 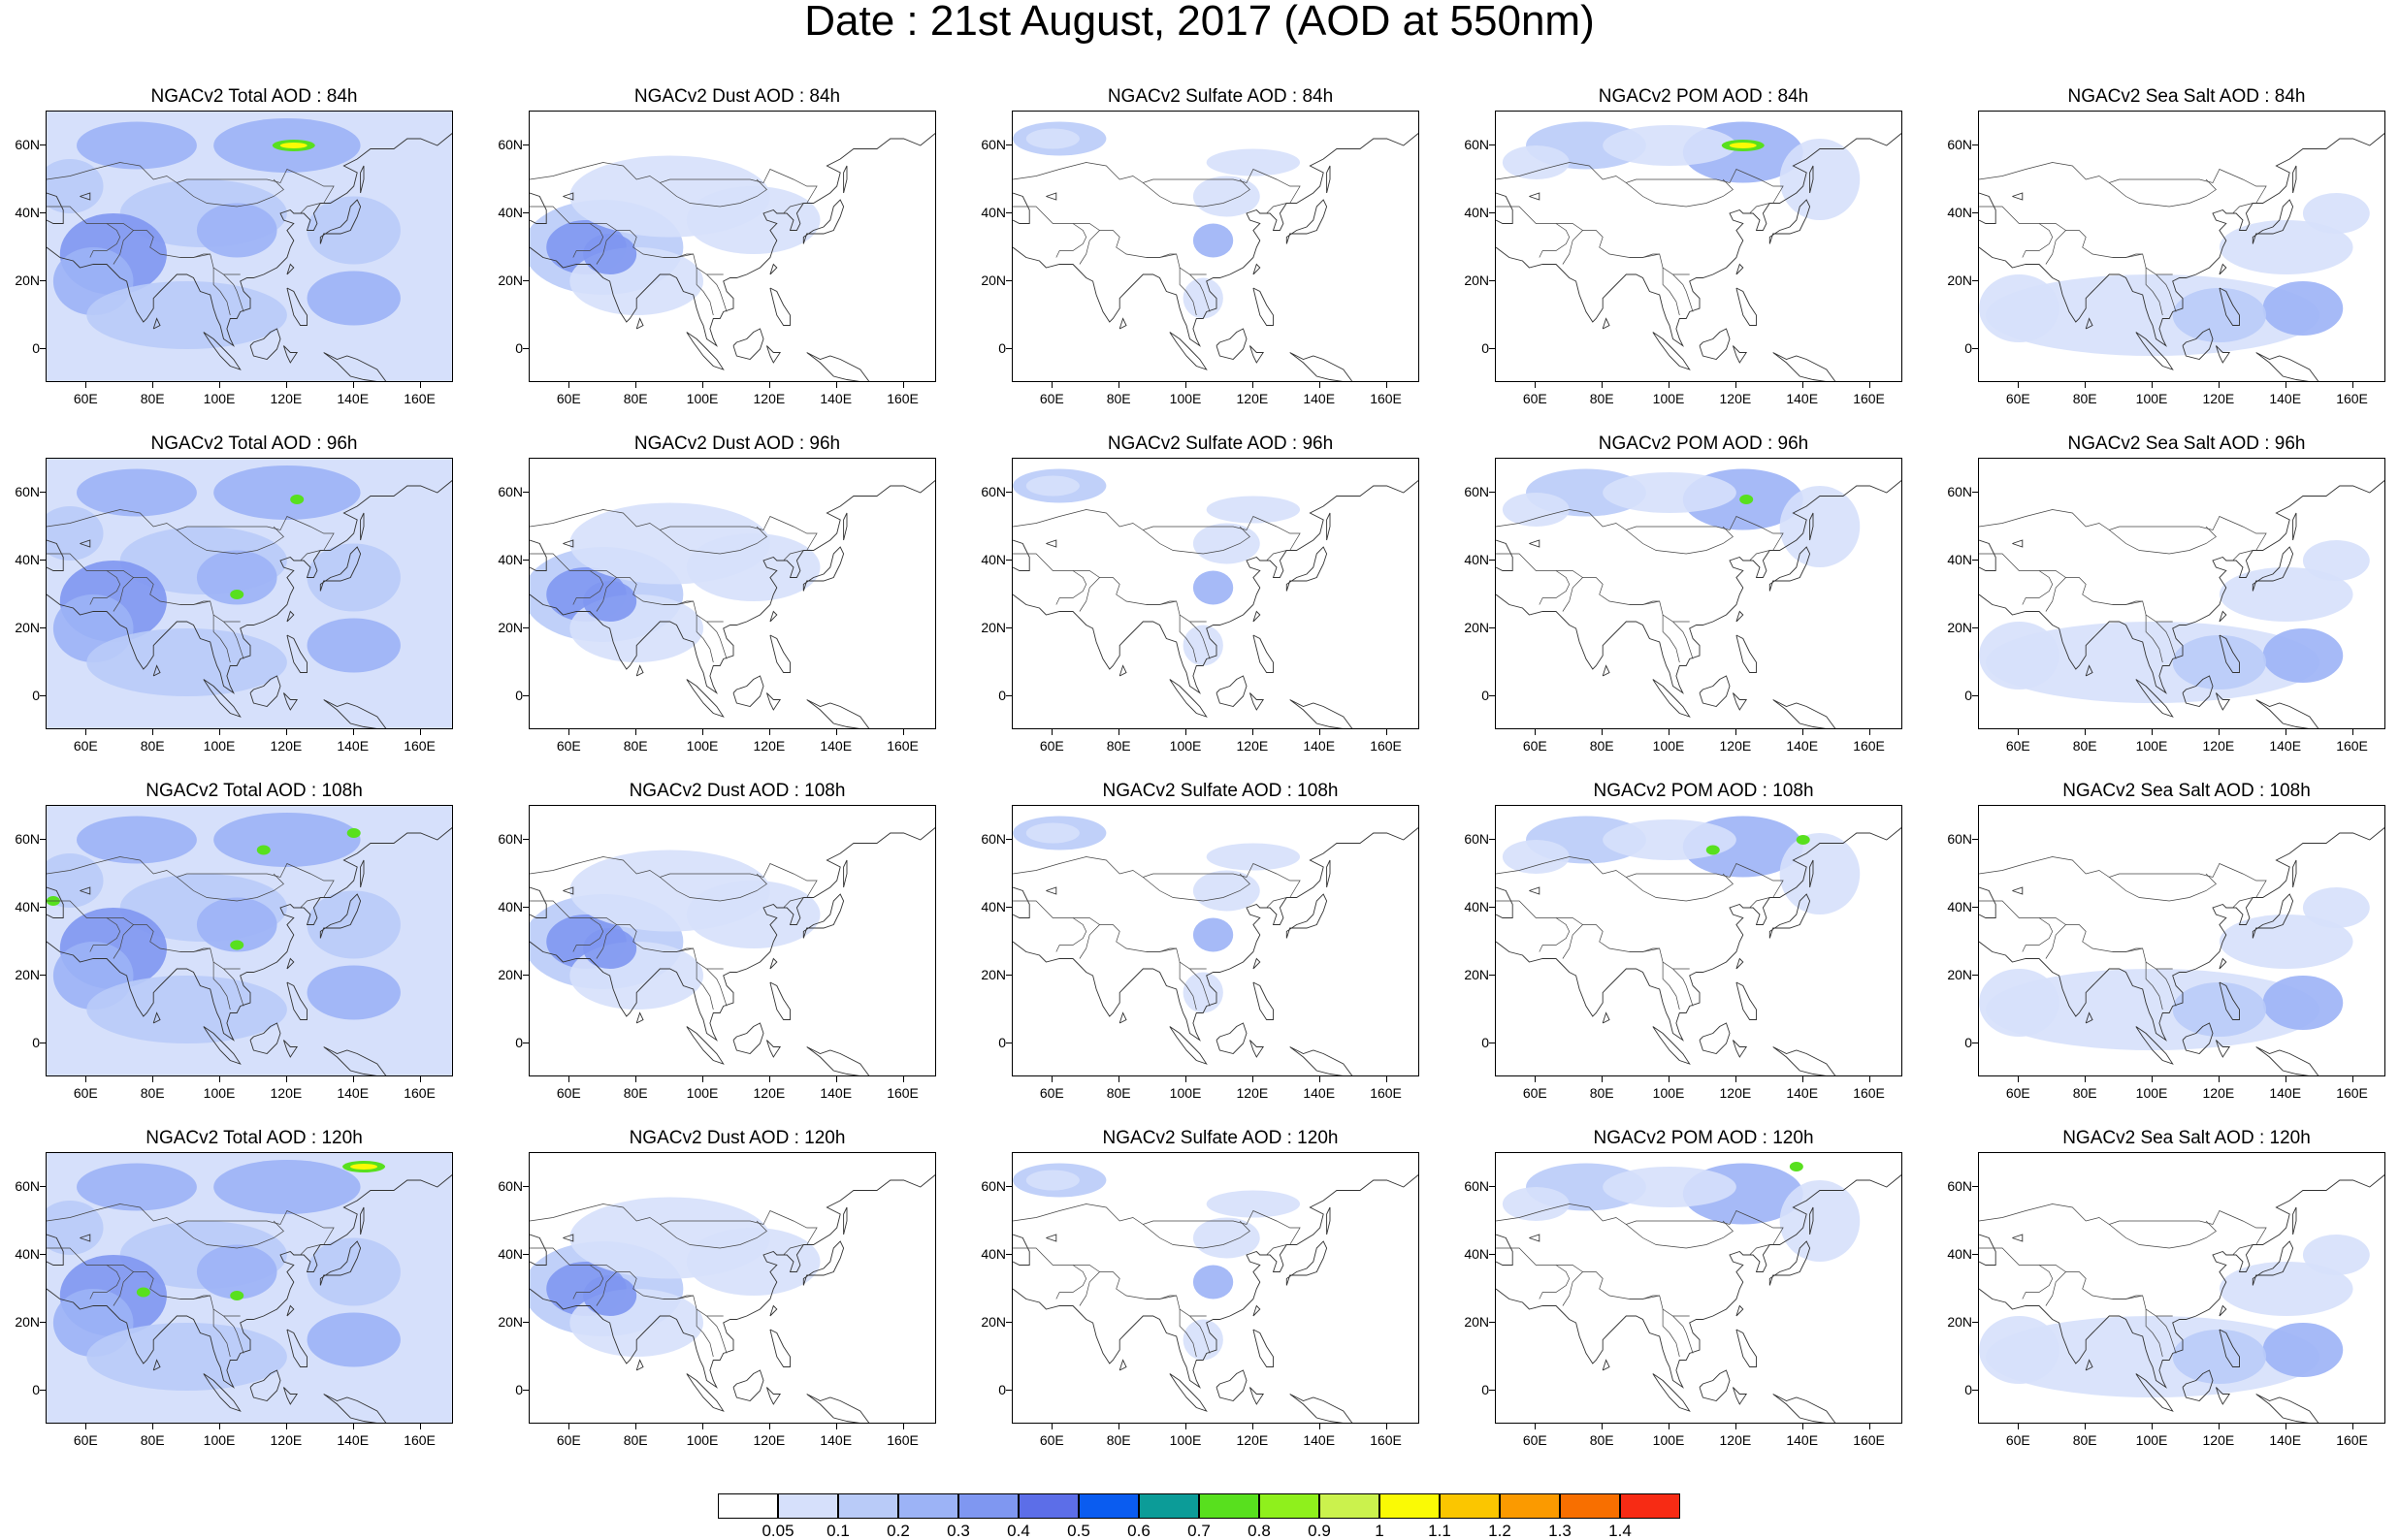 What do you see at coordinates (2187, 791) in the screenshot?
I see `panel-title: NGACv2 Sea Salt AOD : 108h` at bounding box center [2187, 791].